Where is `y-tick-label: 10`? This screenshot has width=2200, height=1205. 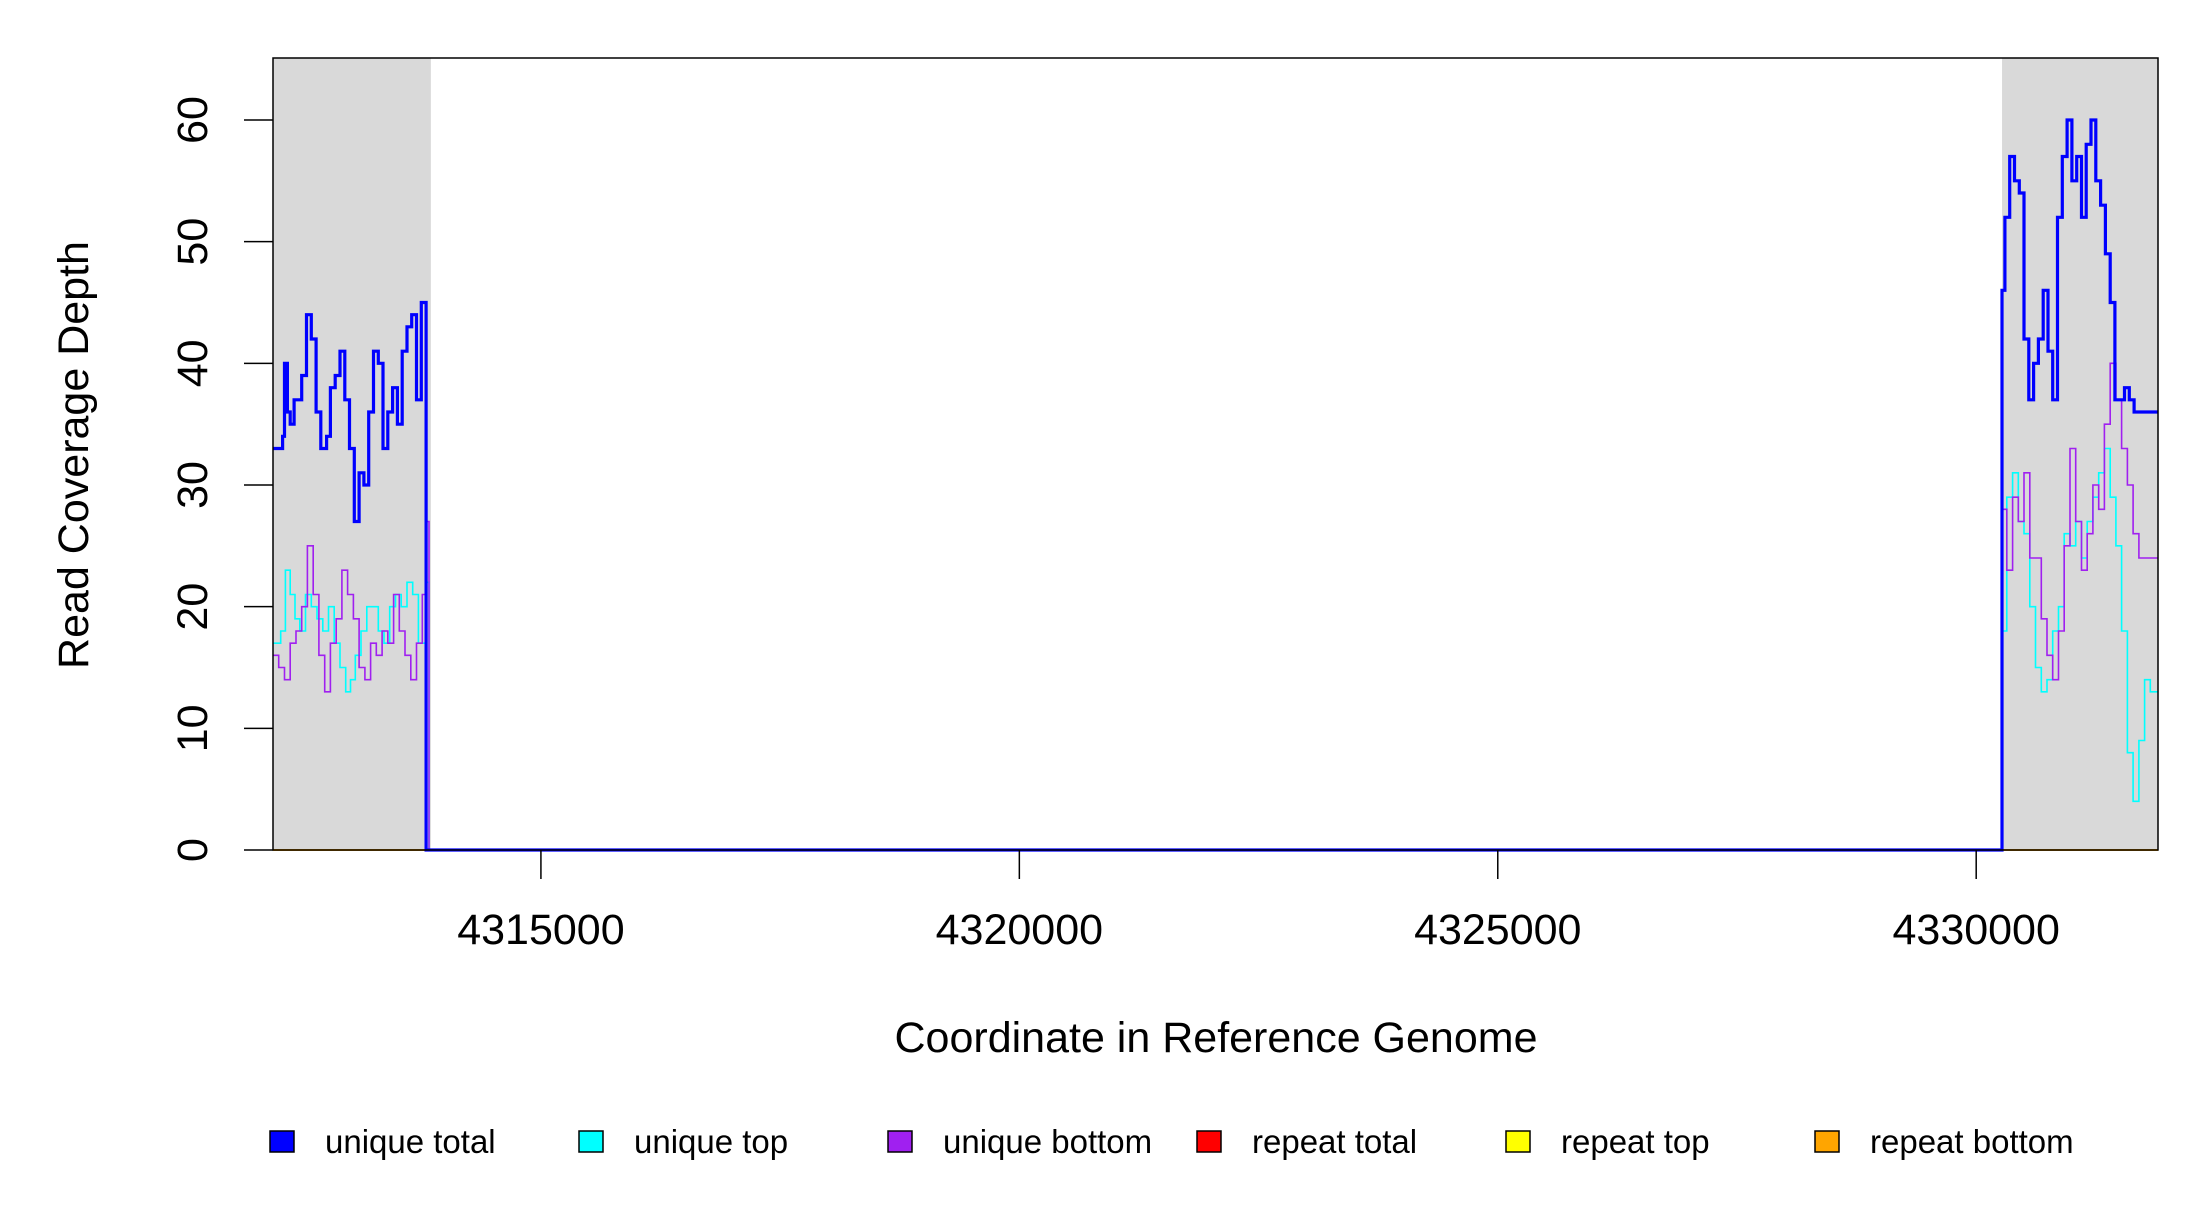
y-tick-label: 10 is located at coordinates (193, 728).